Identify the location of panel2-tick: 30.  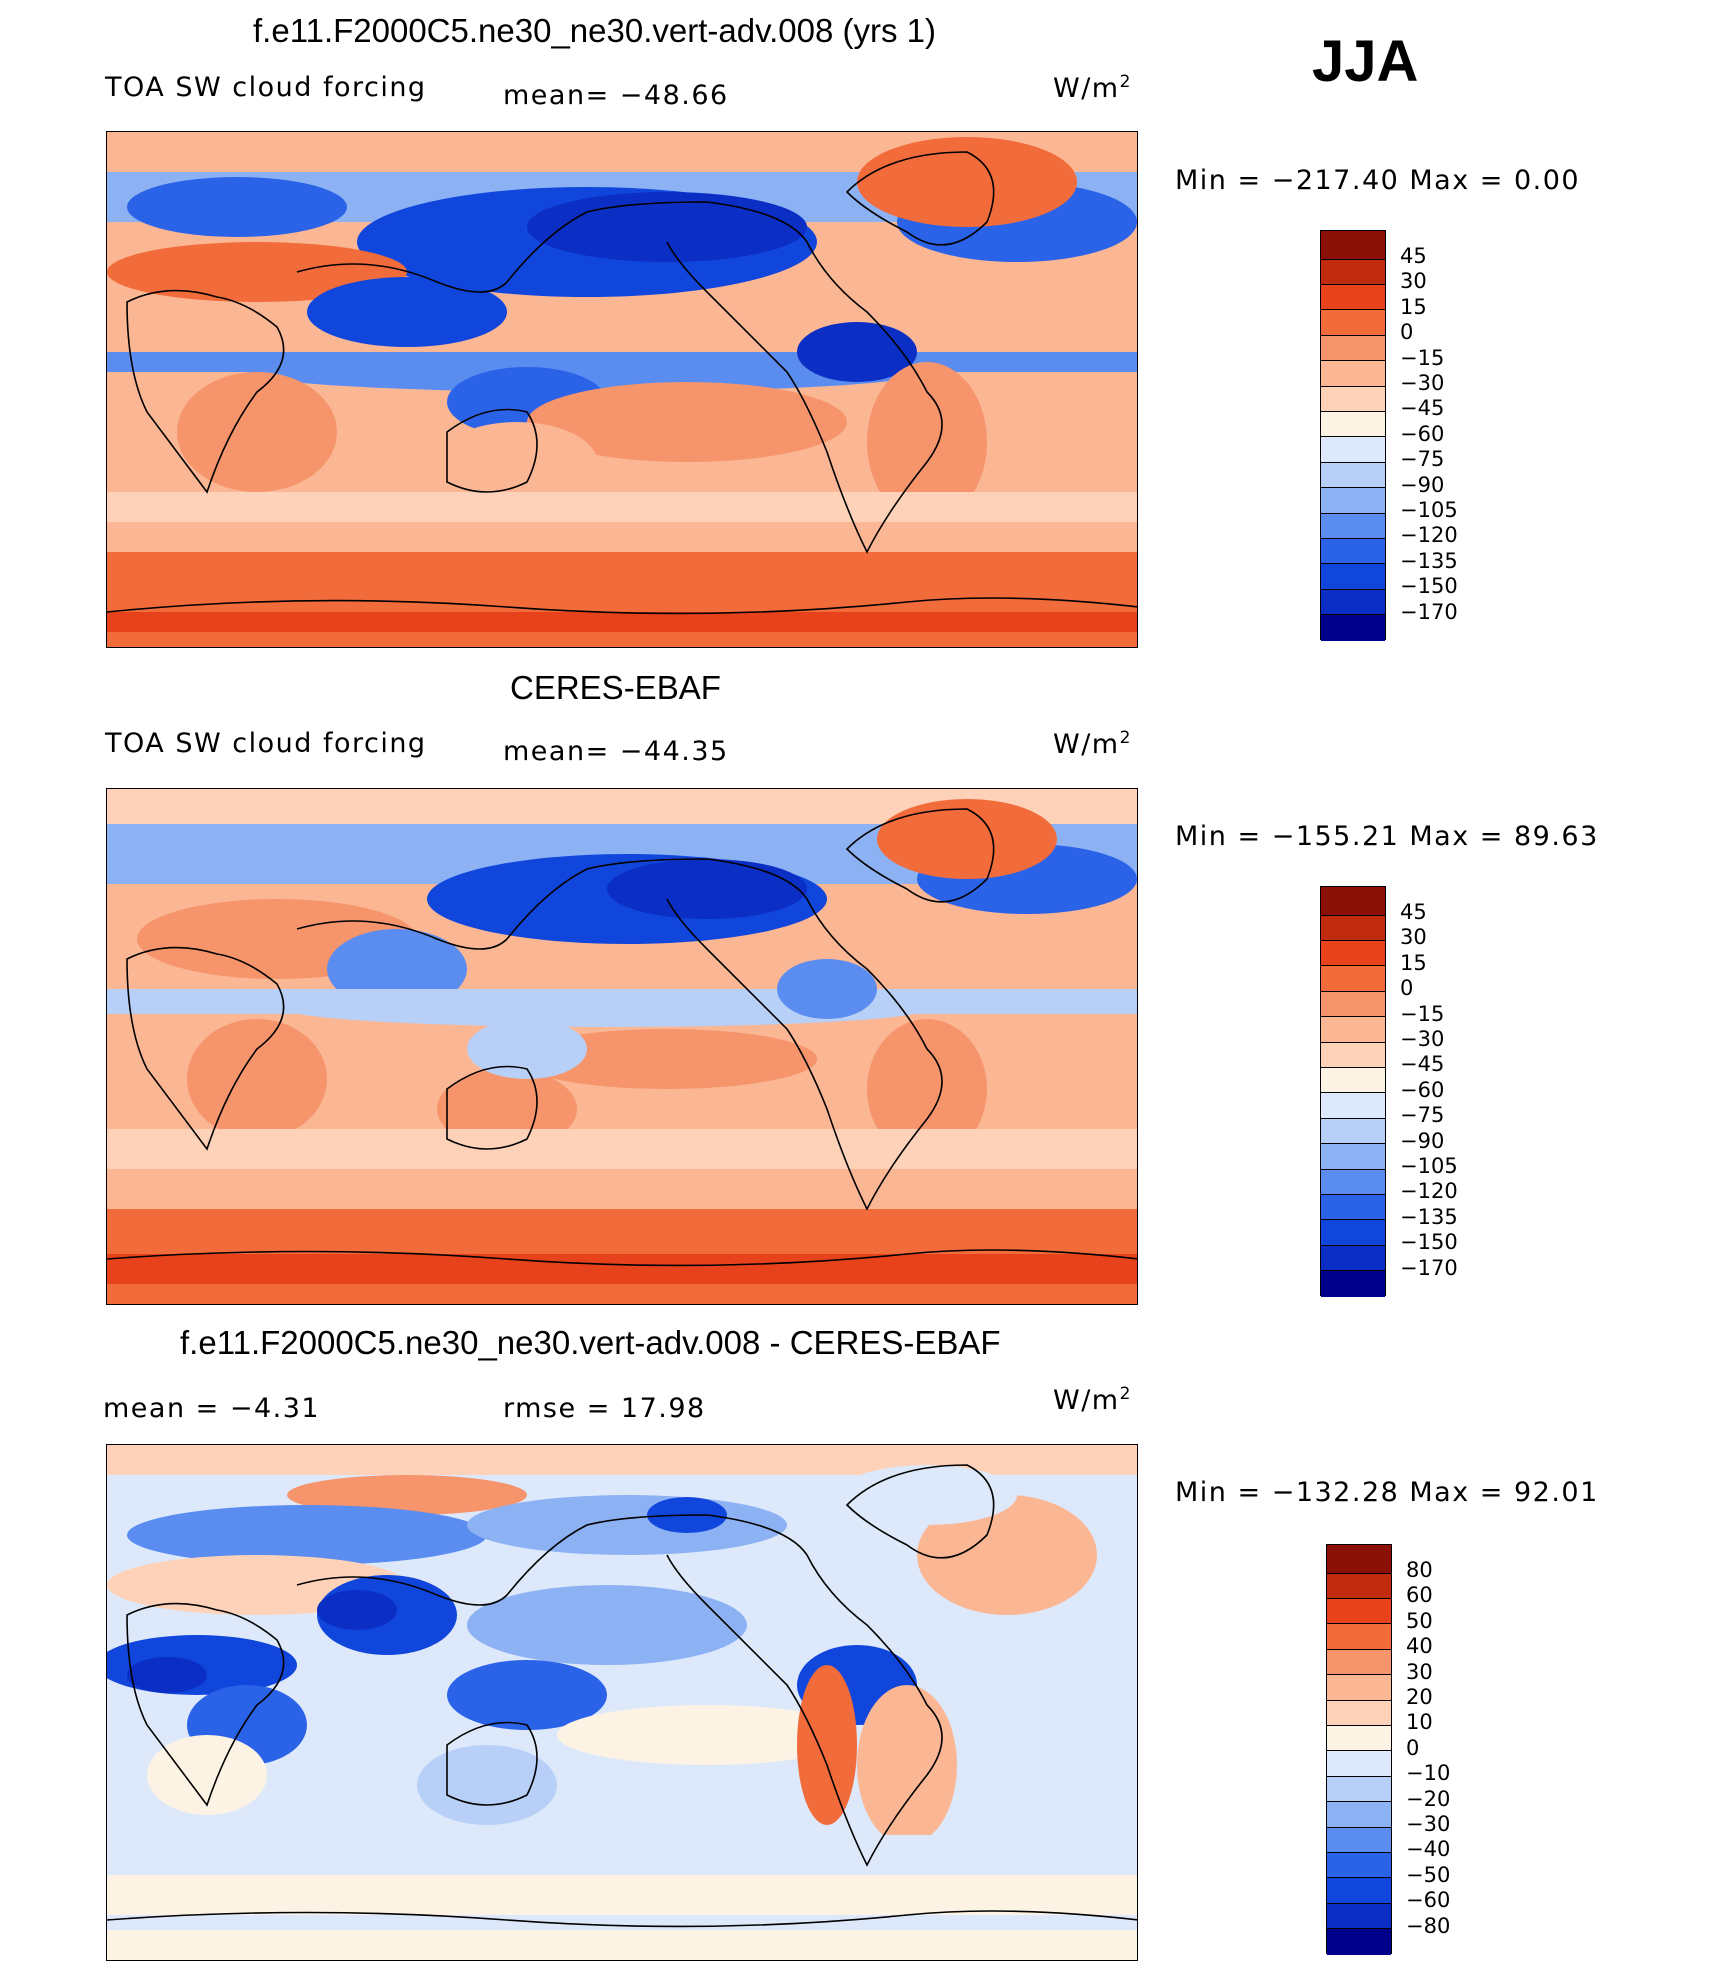
(1413, 937).